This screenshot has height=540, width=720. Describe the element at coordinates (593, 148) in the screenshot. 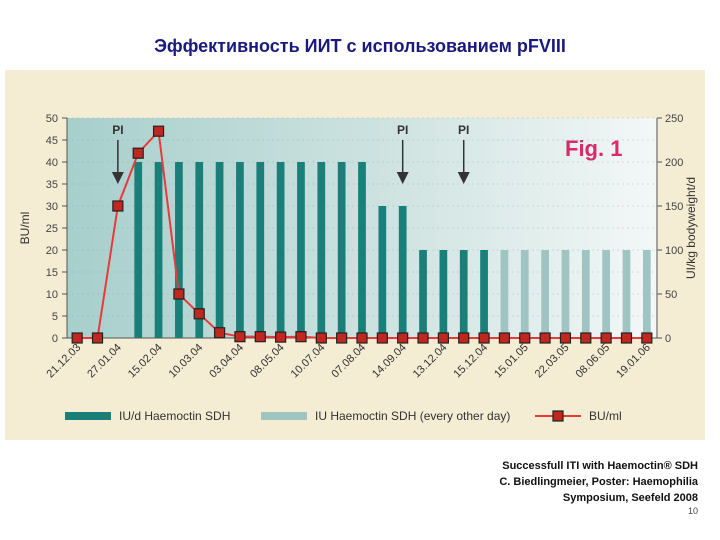

I see `figure-label: Fig. 1` at that location.